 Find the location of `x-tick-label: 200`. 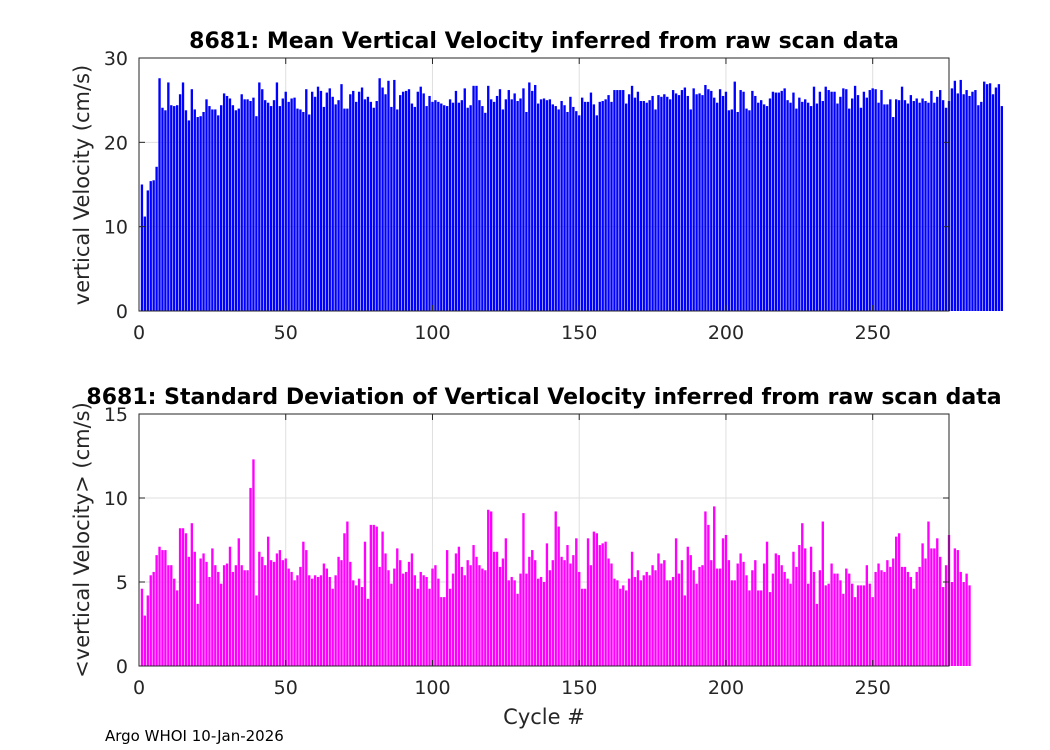

x-tick-label: 200 is located at coordinates (726, 688).